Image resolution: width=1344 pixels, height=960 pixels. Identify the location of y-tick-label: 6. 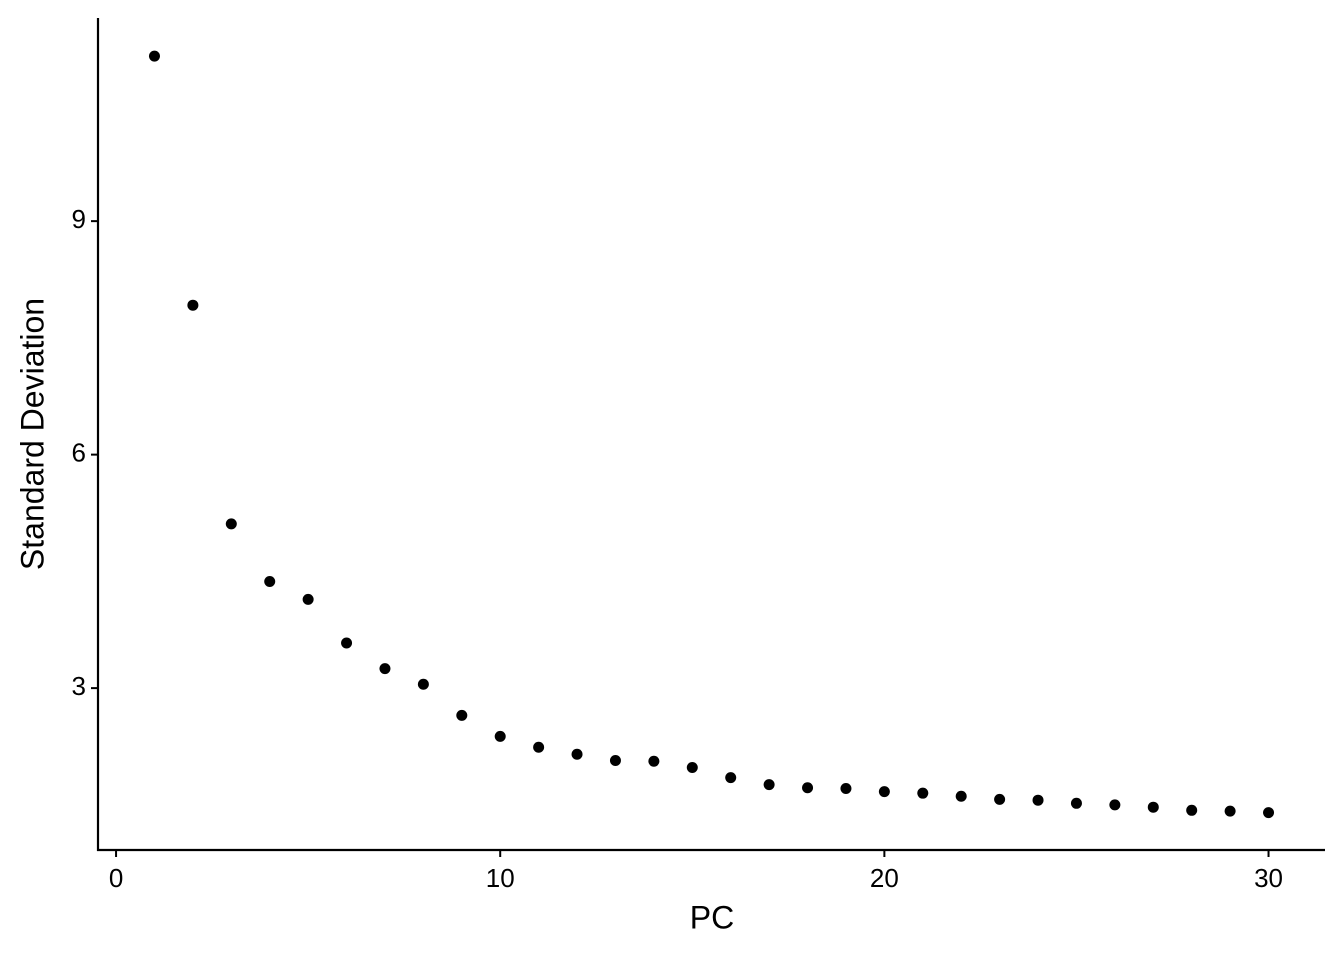
(79, 452).